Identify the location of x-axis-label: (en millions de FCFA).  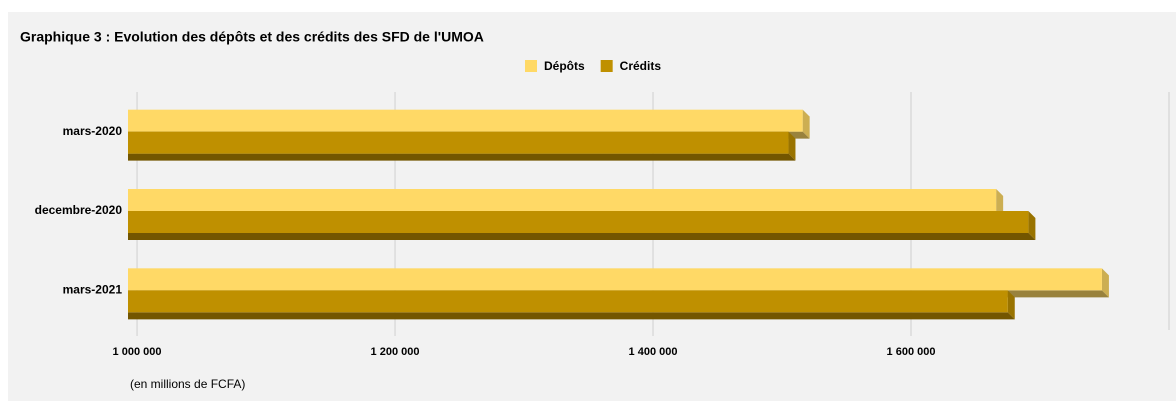
(187, 384).